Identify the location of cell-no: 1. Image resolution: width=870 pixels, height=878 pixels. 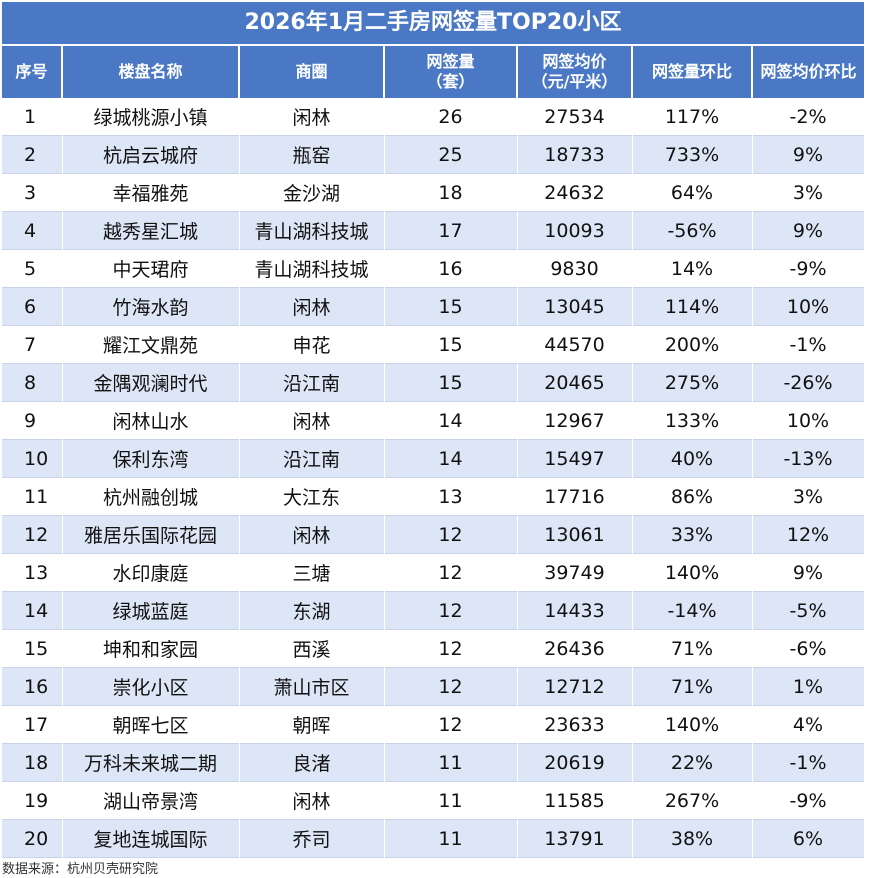
(32, 117).